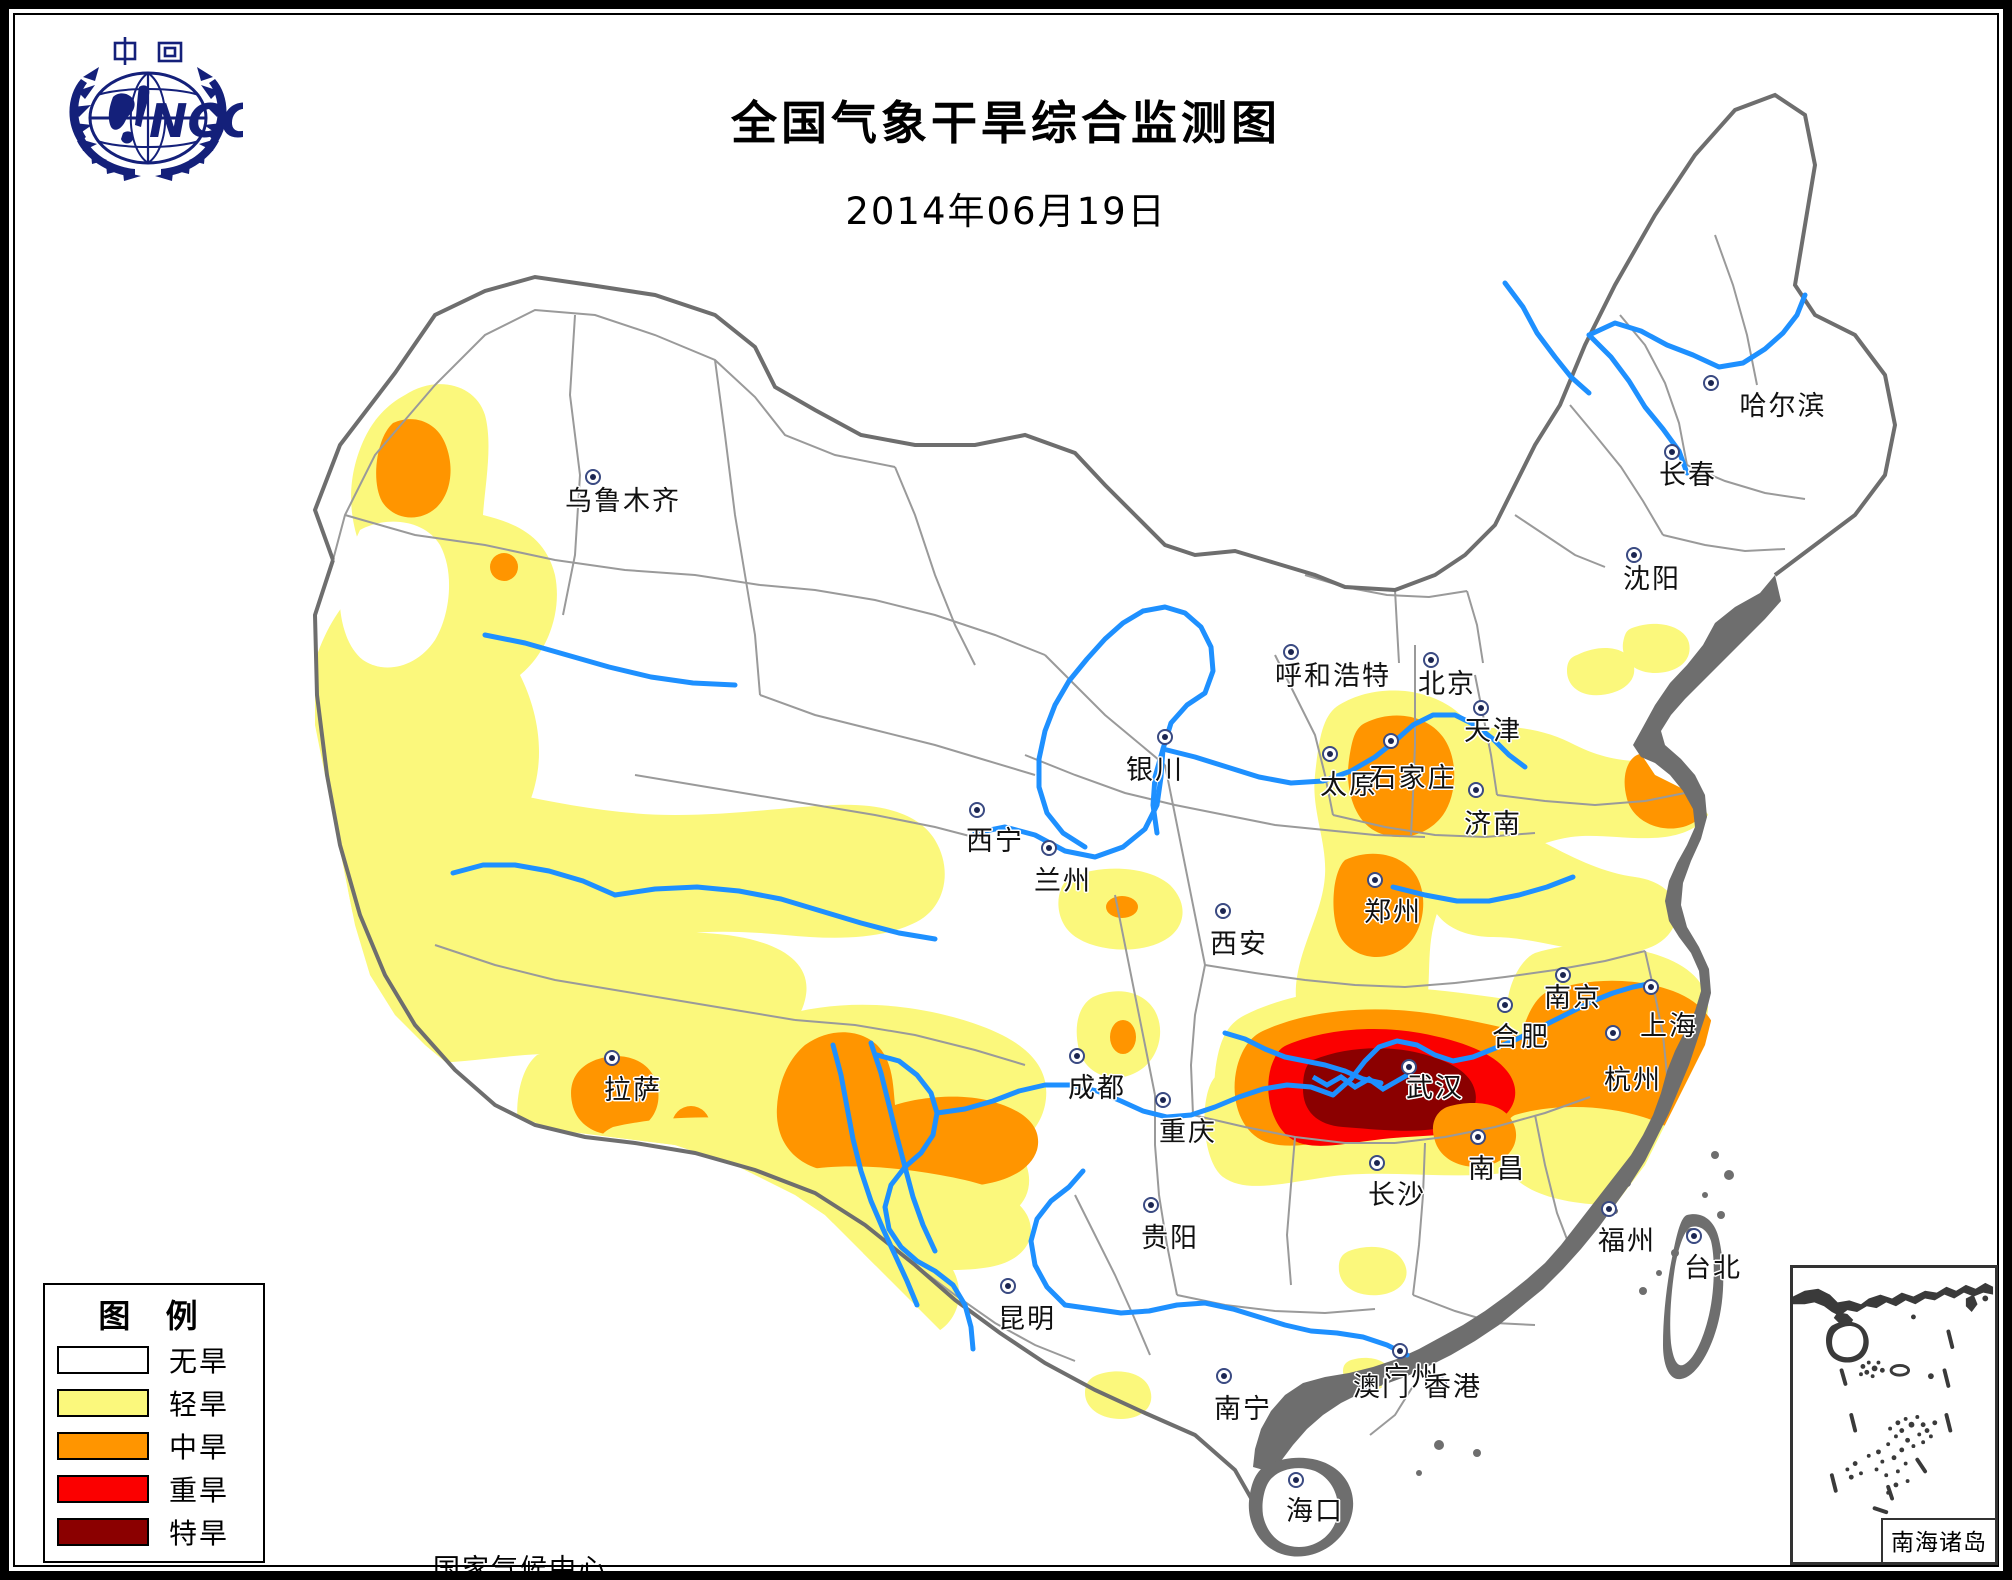  Describe the element at coordinates (1633, 1080) in the screenshot. I see `city-label: 杭州` at that location.